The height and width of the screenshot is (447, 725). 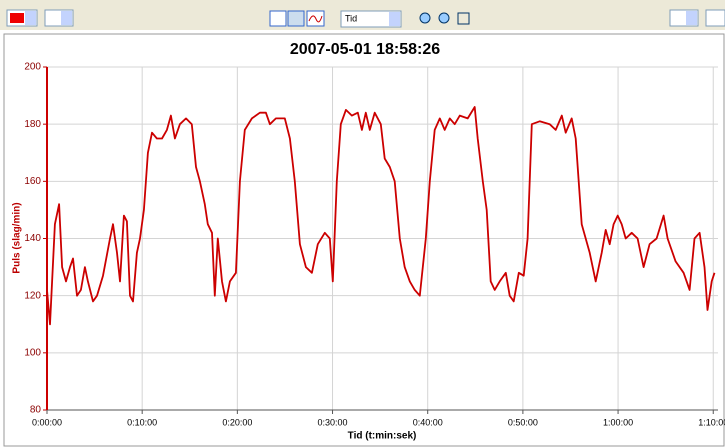 I want to click on zoom-fit, so click(x=463, y=18).